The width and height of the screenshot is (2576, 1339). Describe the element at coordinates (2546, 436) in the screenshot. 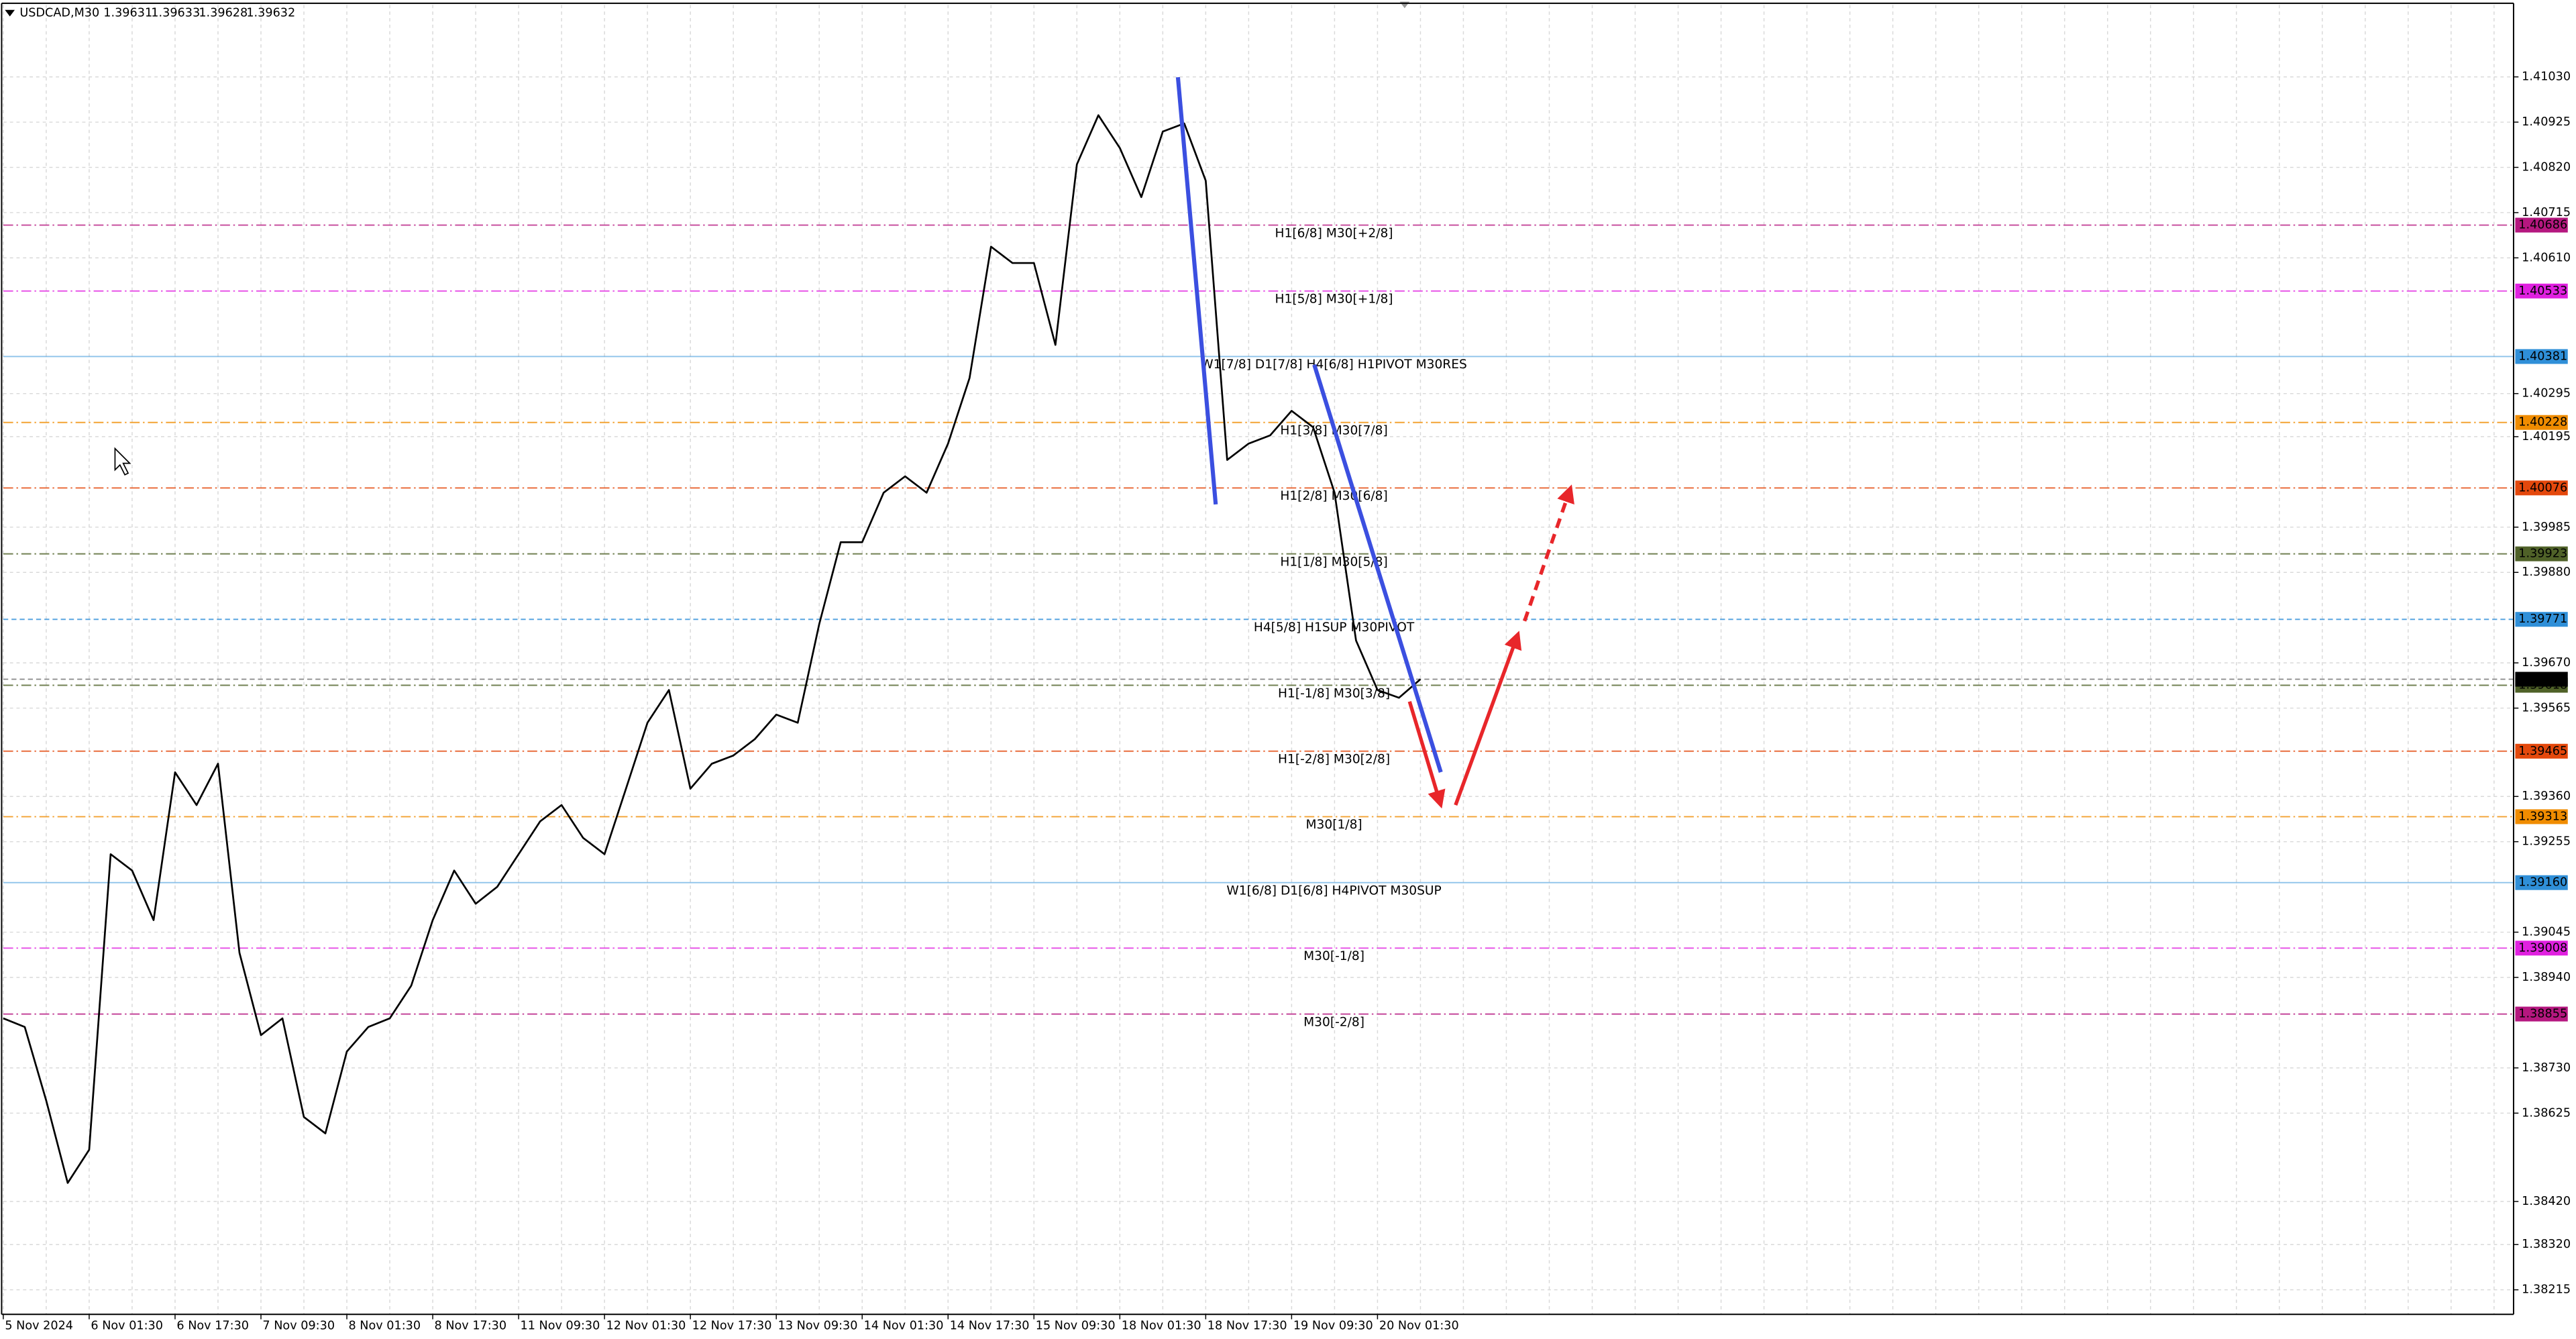

I see `y-tick-label: 1.40195` at that location.